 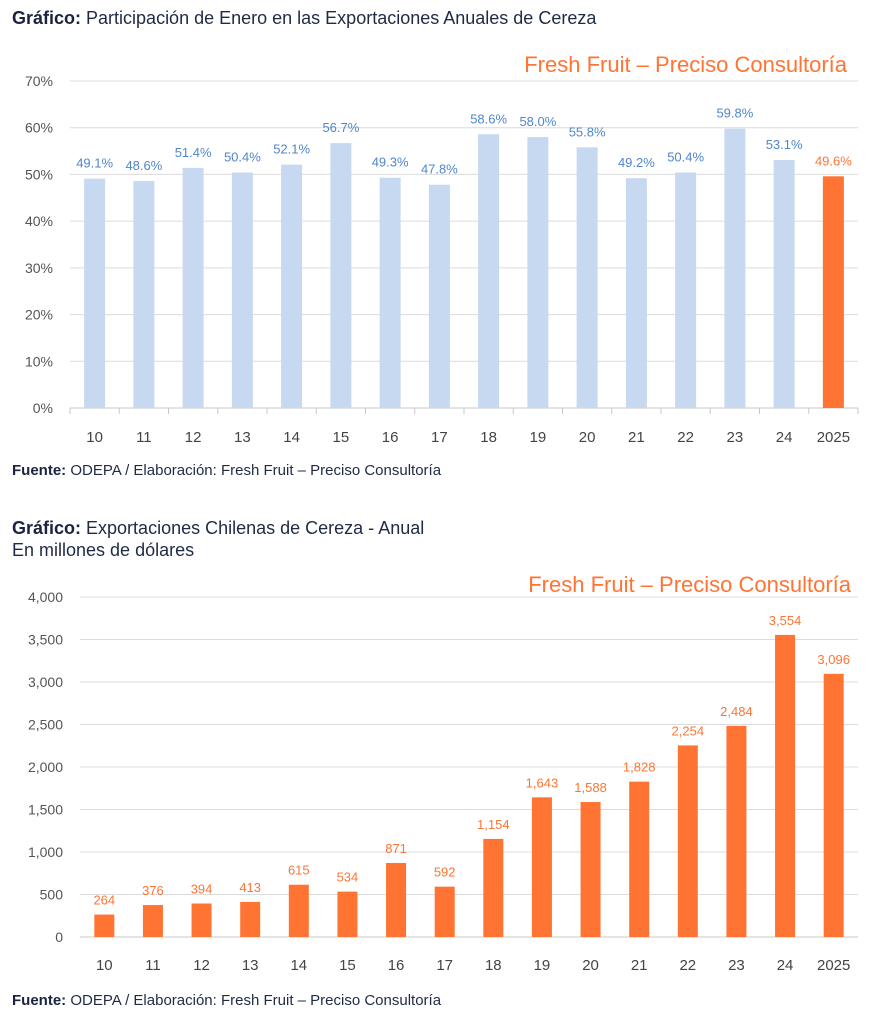 What do you see at coordinates (47, 18) in the screenshot?
I see `chart1-title-prefix: Gráfico:` at bounding box center [47, 18].